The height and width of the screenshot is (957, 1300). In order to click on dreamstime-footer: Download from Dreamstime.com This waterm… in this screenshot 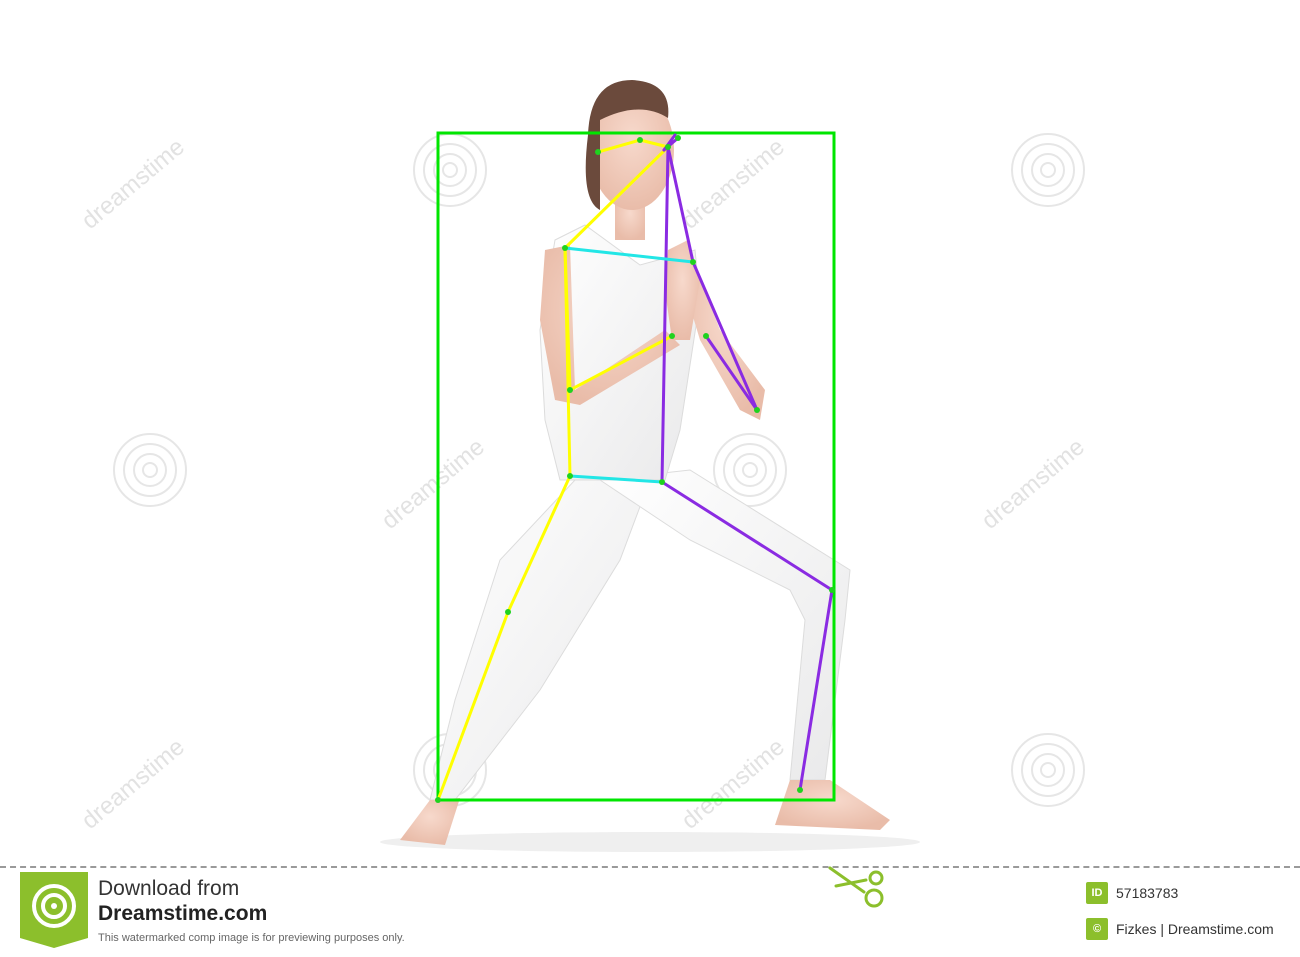, I will do `click(650, 912)`.